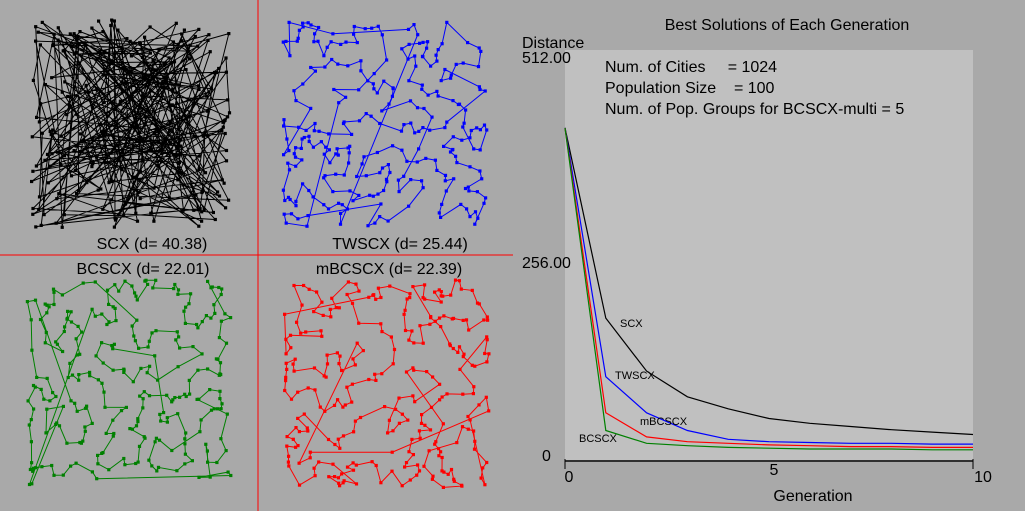 This screenshot has width=1025, height=511. Describe the element at coordinates (129, 382) in the screenshot. I see `tour-path-bcscx` at that location.